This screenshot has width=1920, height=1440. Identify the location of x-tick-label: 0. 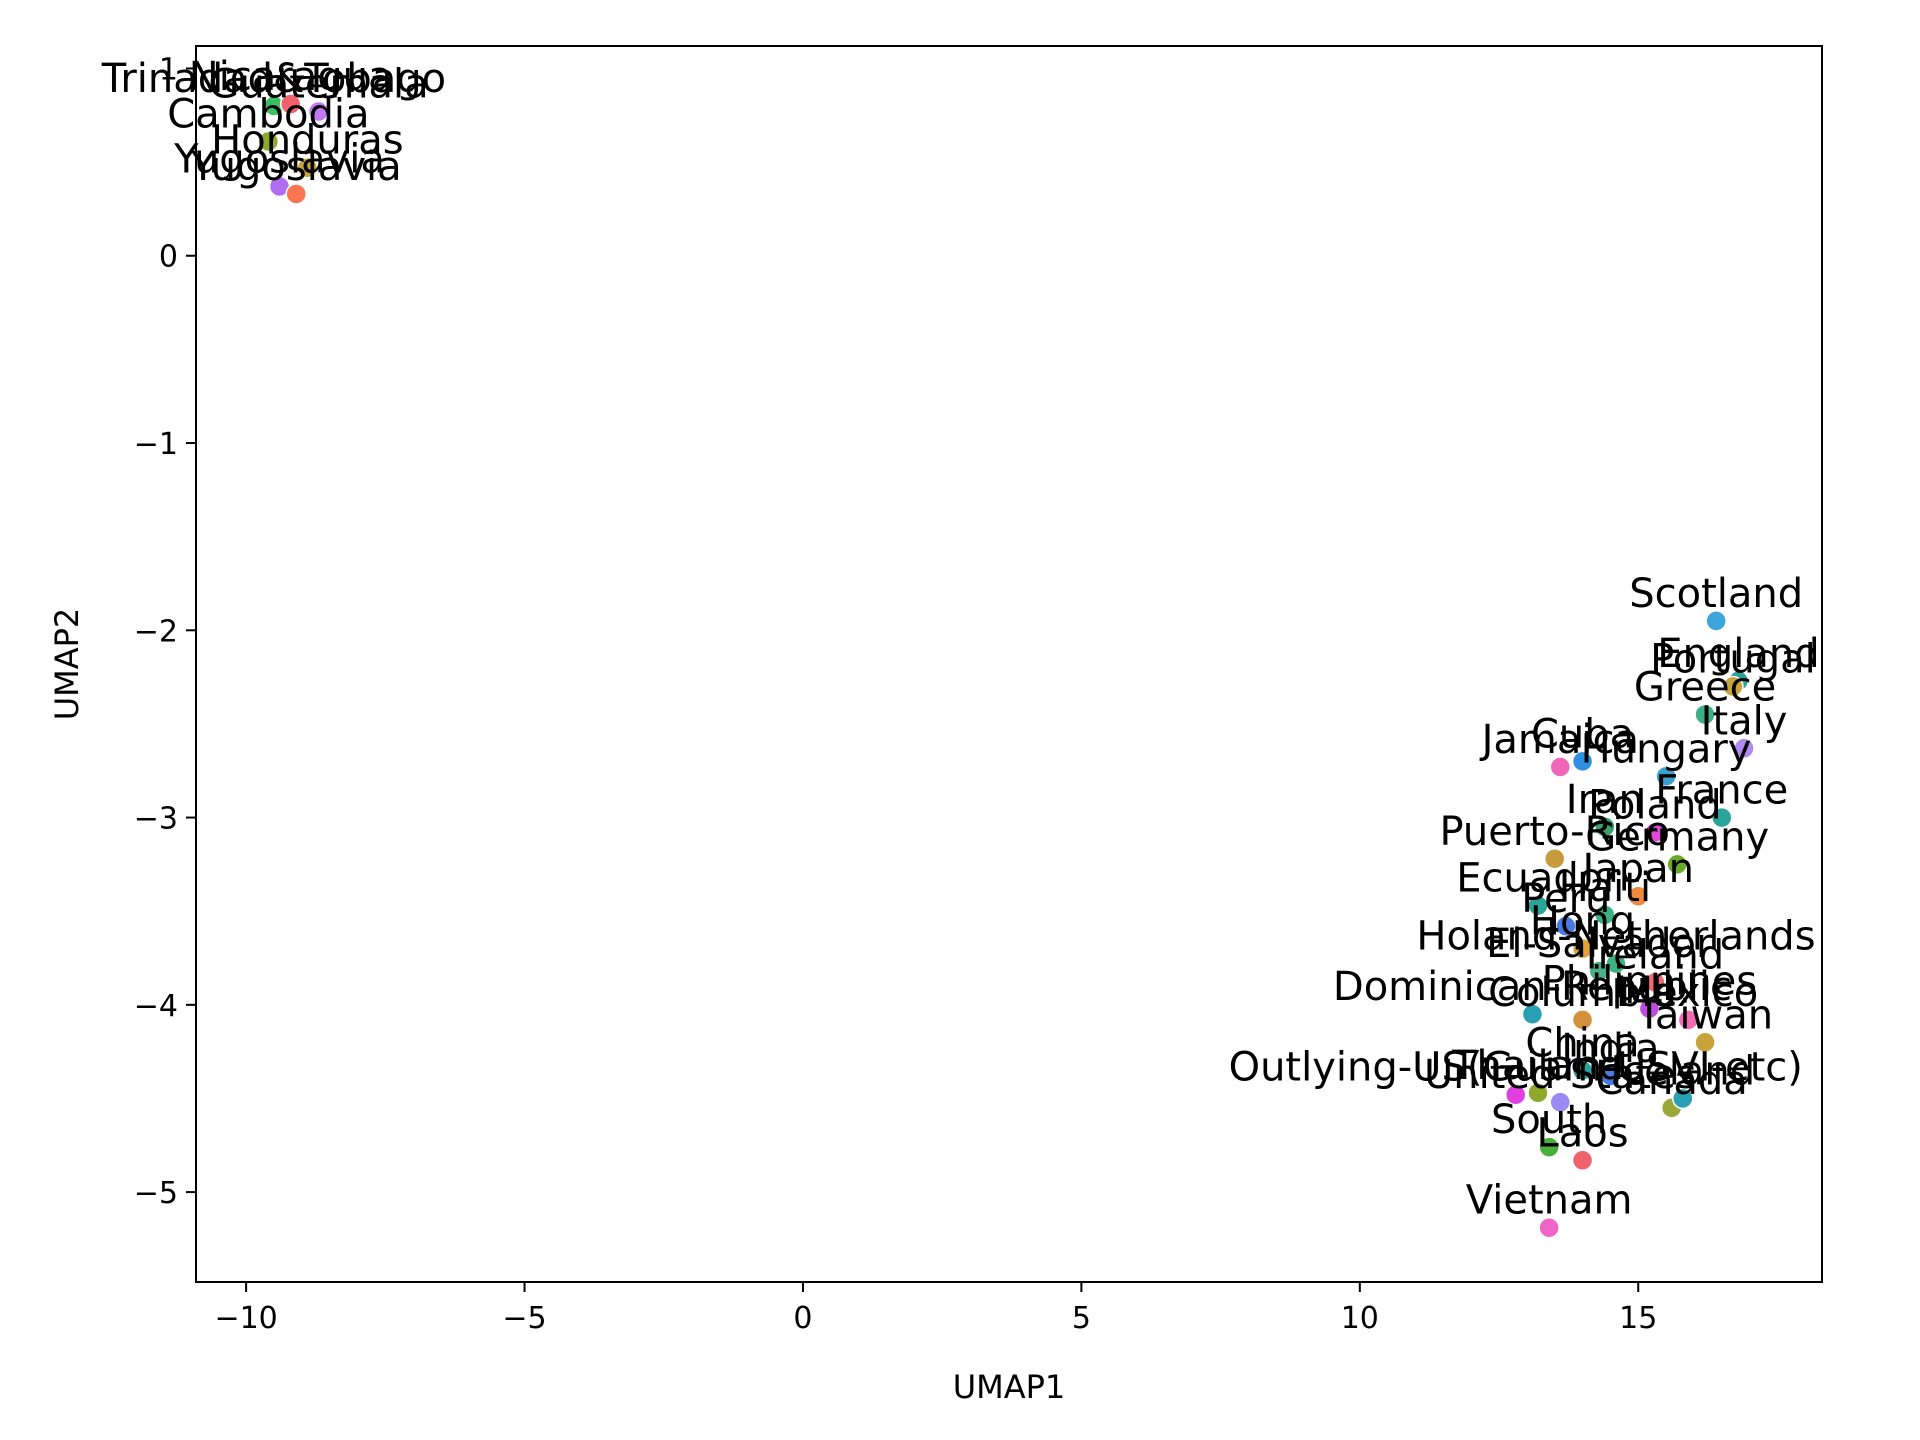
(802, 1318).